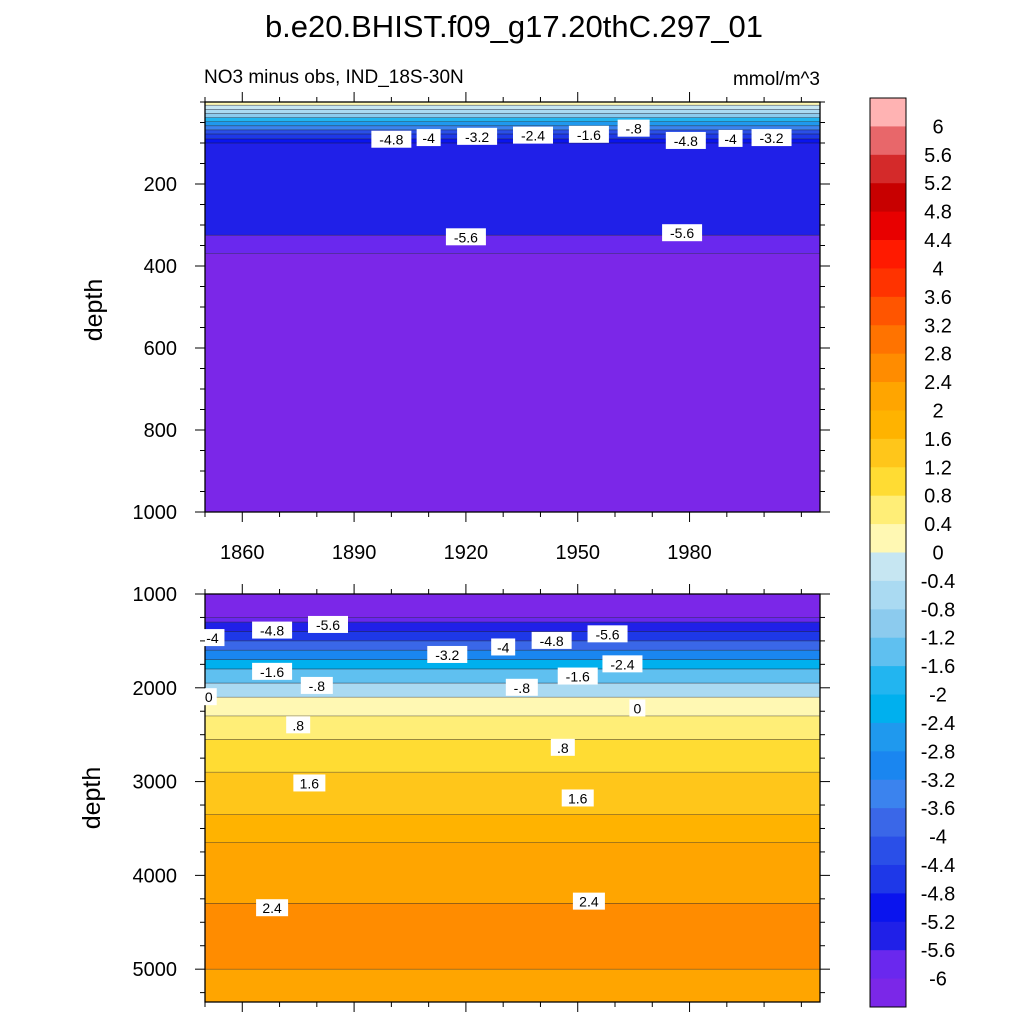  I want to click on lower-contour-label: 0, so click(637, 708).